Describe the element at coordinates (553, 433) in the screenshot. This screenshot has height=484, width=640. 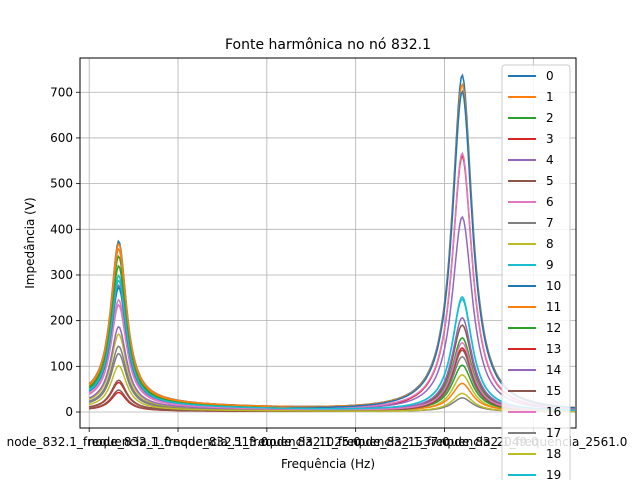
I see `legend-entry-label: 17` at that location.